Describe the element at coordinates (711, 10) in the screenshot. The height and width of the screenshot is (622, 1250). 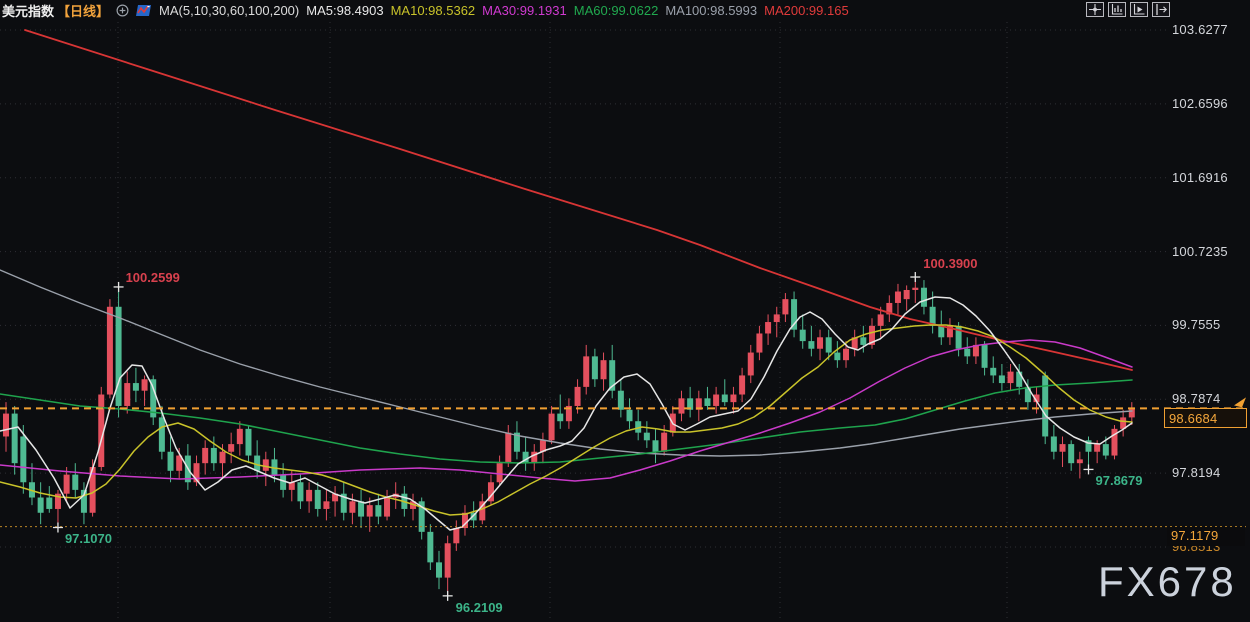
I see `ma100-value: MA100:98.5993` at that location.